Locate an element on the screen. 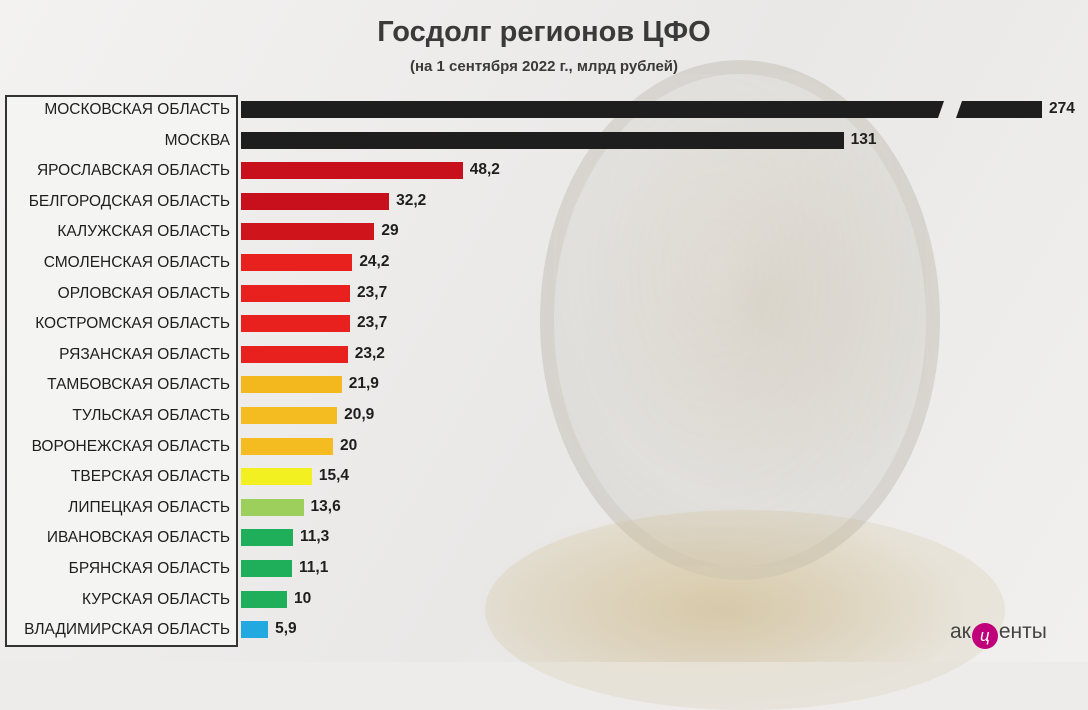  value-label: 274 is located at coordinates (1062, 108).